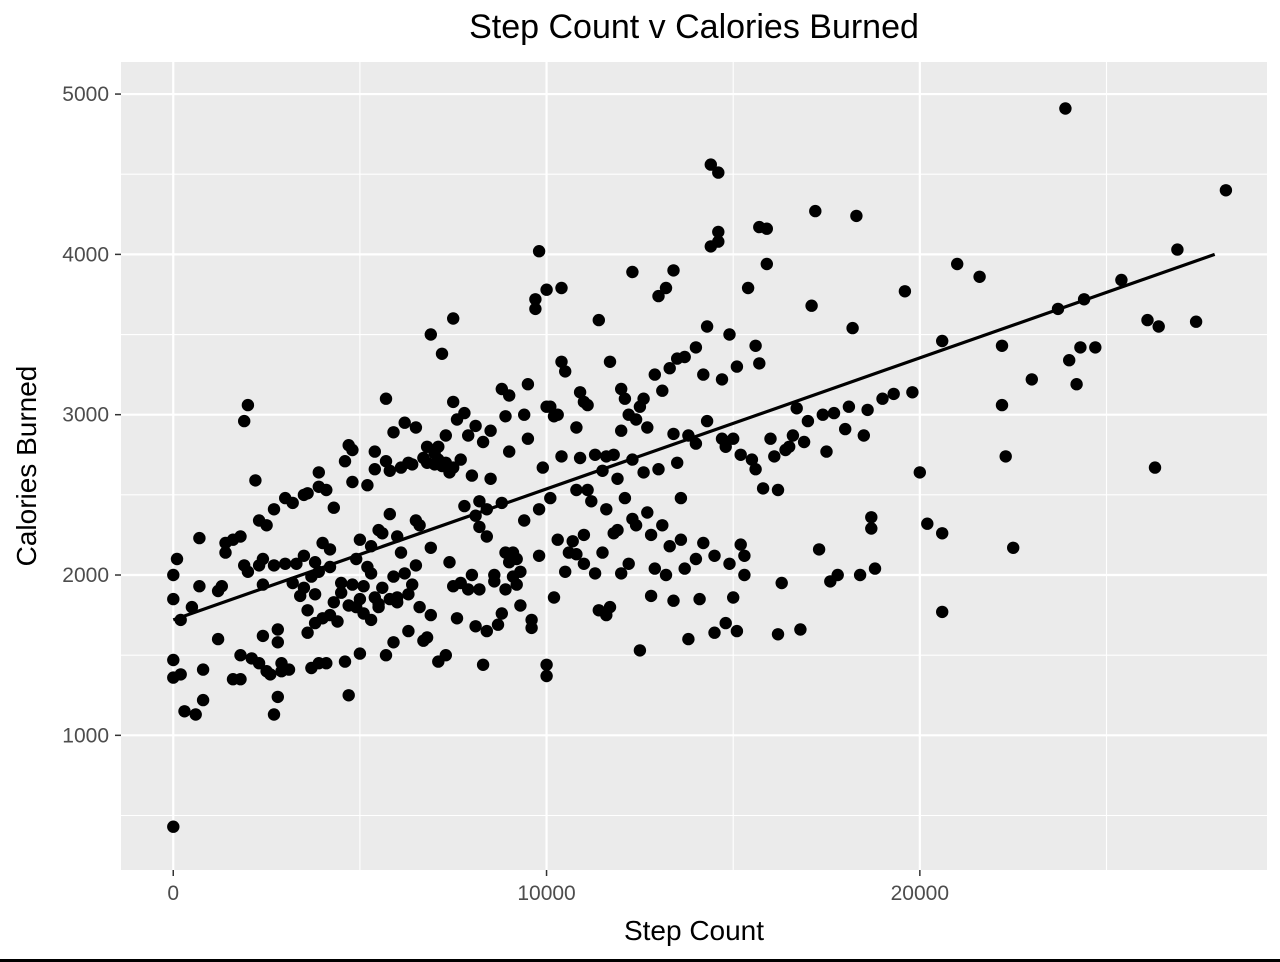 This screenshot has height=962, width=1280. What do you see at coordinates (694, 27) in the screenshot?
I see `chart-title: Step Count v Calories Burned` at bounding box center [694, 27].